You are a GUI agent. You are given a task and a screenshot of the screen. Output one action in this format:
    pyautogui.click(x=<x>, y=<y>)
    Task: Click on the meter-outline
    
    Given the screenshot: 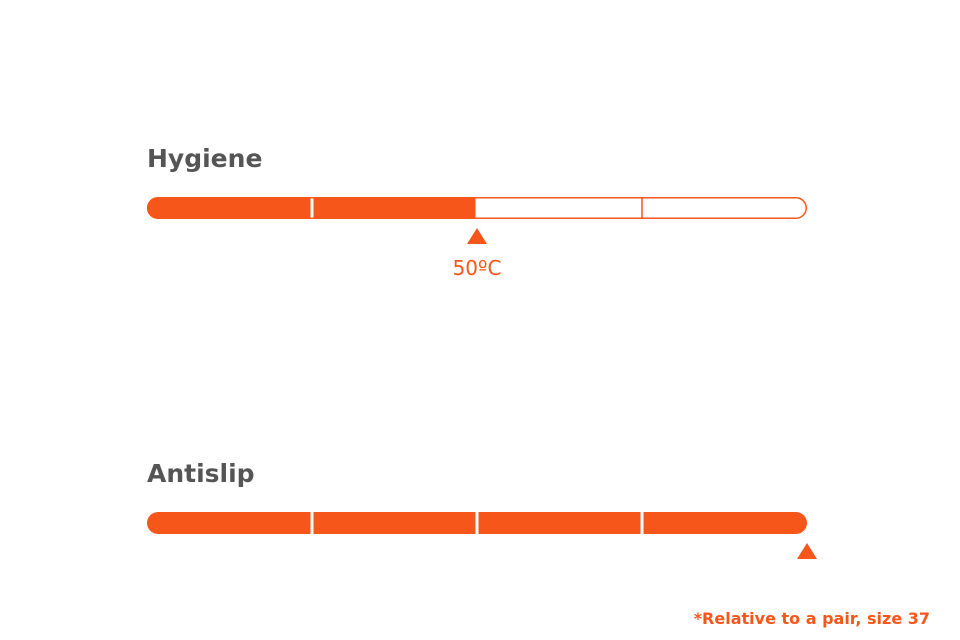 What is the action you would take?
    pyautogui.click(x=477, y=208)
    